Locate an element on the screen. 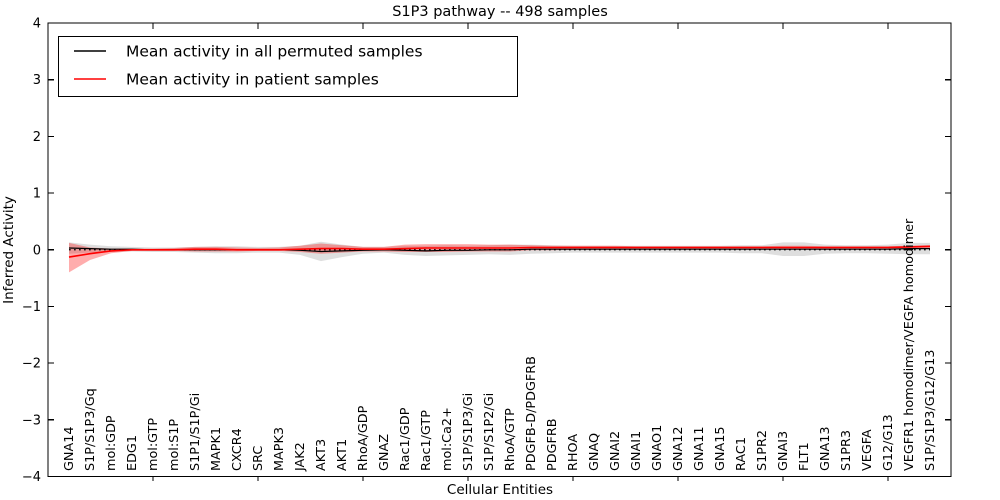 The image size is (1000, 500). y-axis-label: Inferred Activity is located at coordinates (9, 250).